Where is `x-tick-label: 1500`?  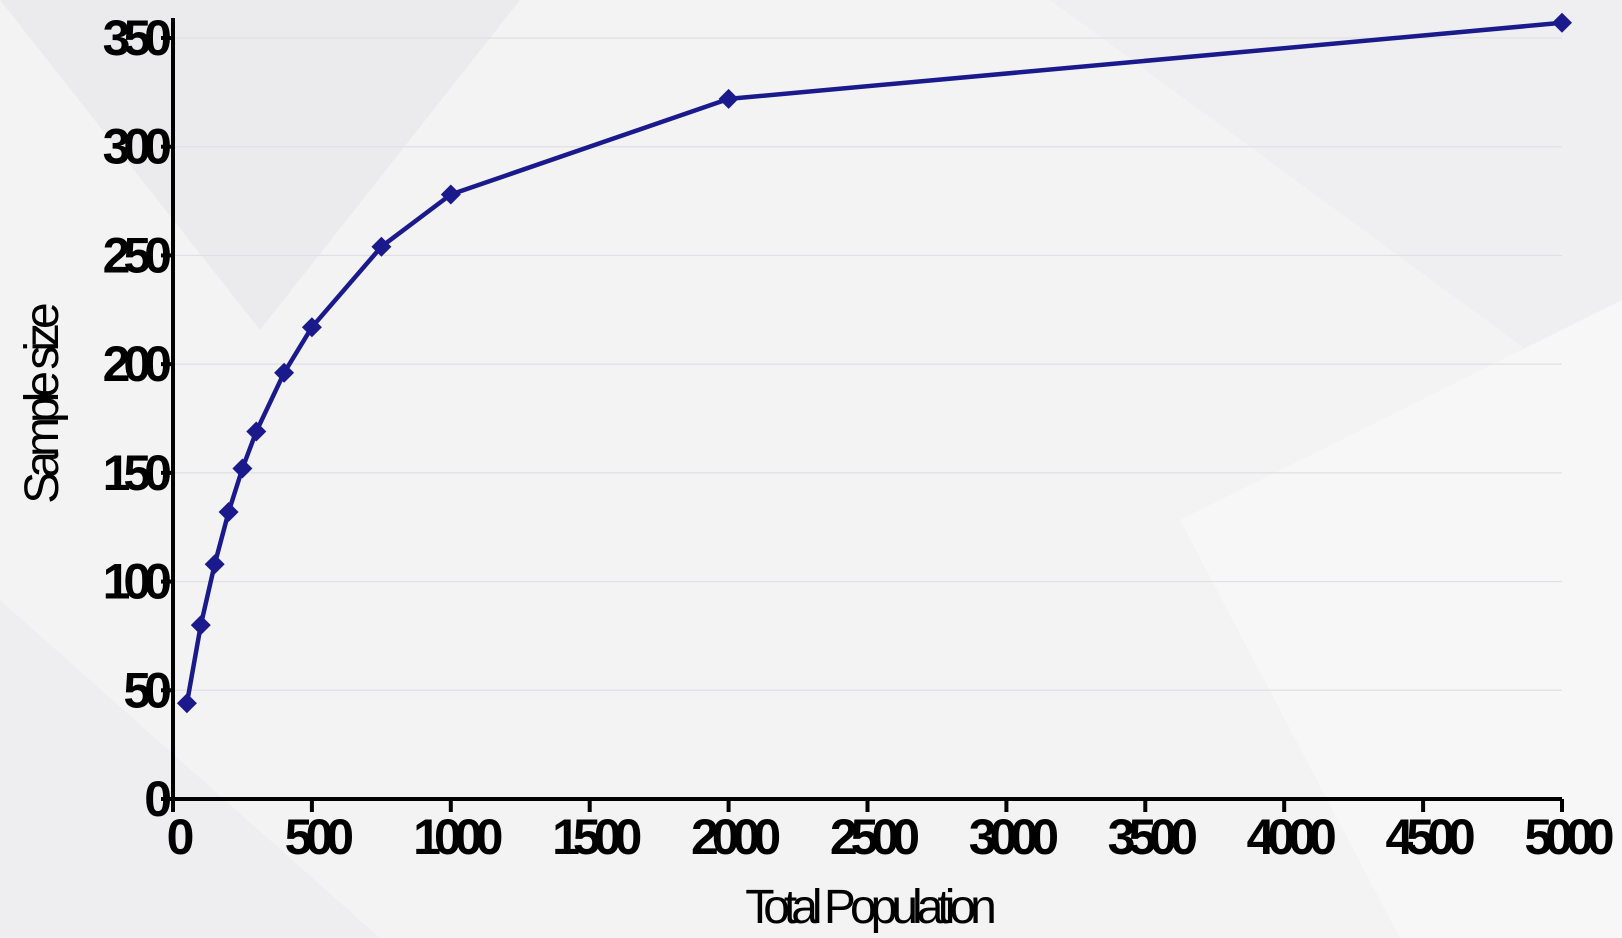 x-tick-label: 1500 is located at coordinates (596, 837).